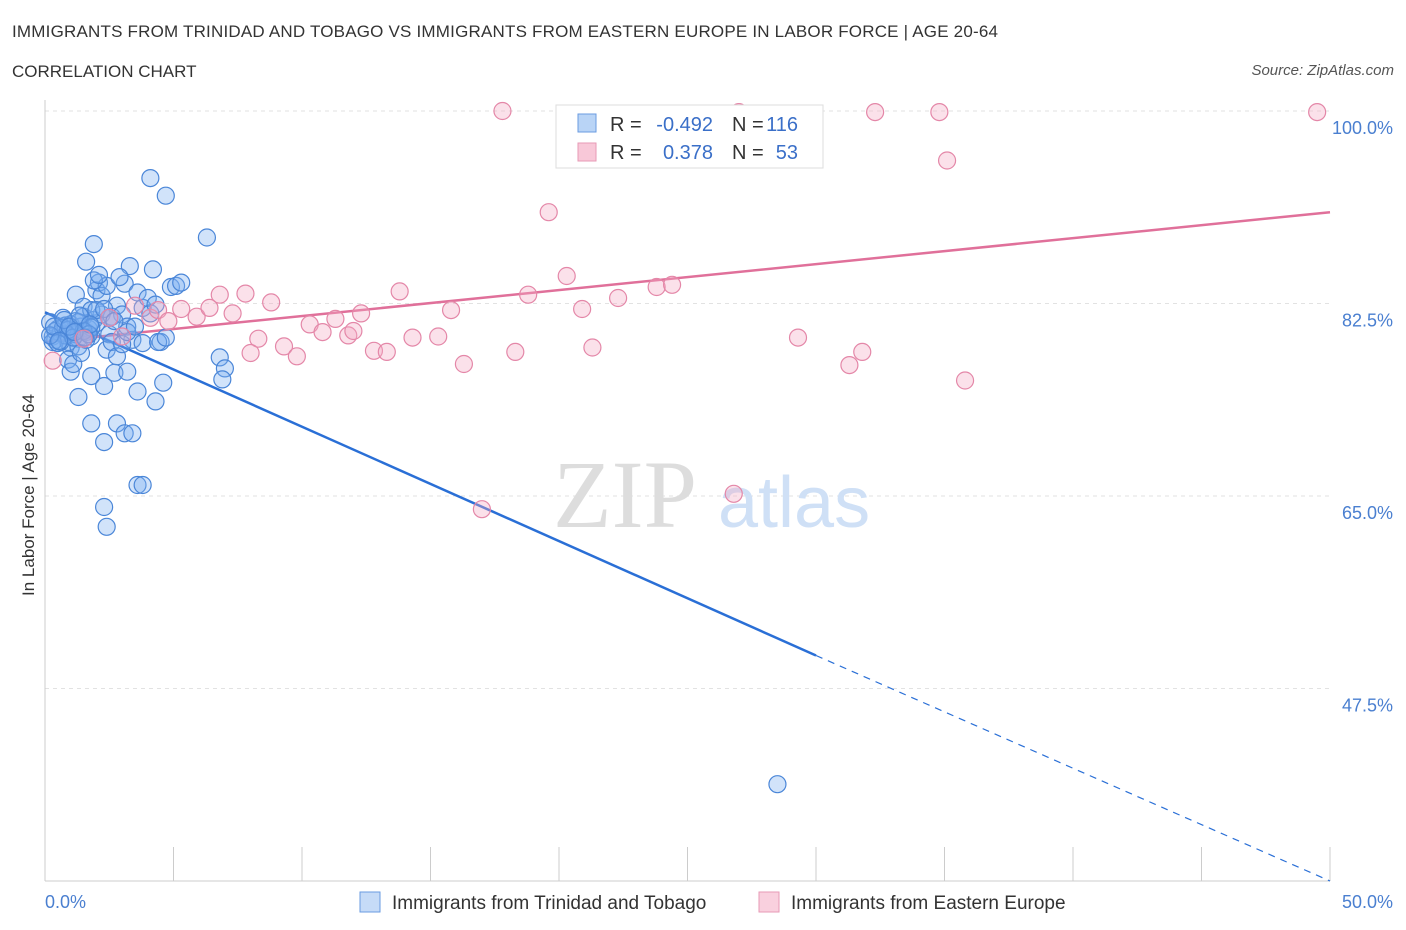 The image size is (1406, 930). I want to click on legend-n-label-2: N =, so click(748, 153).